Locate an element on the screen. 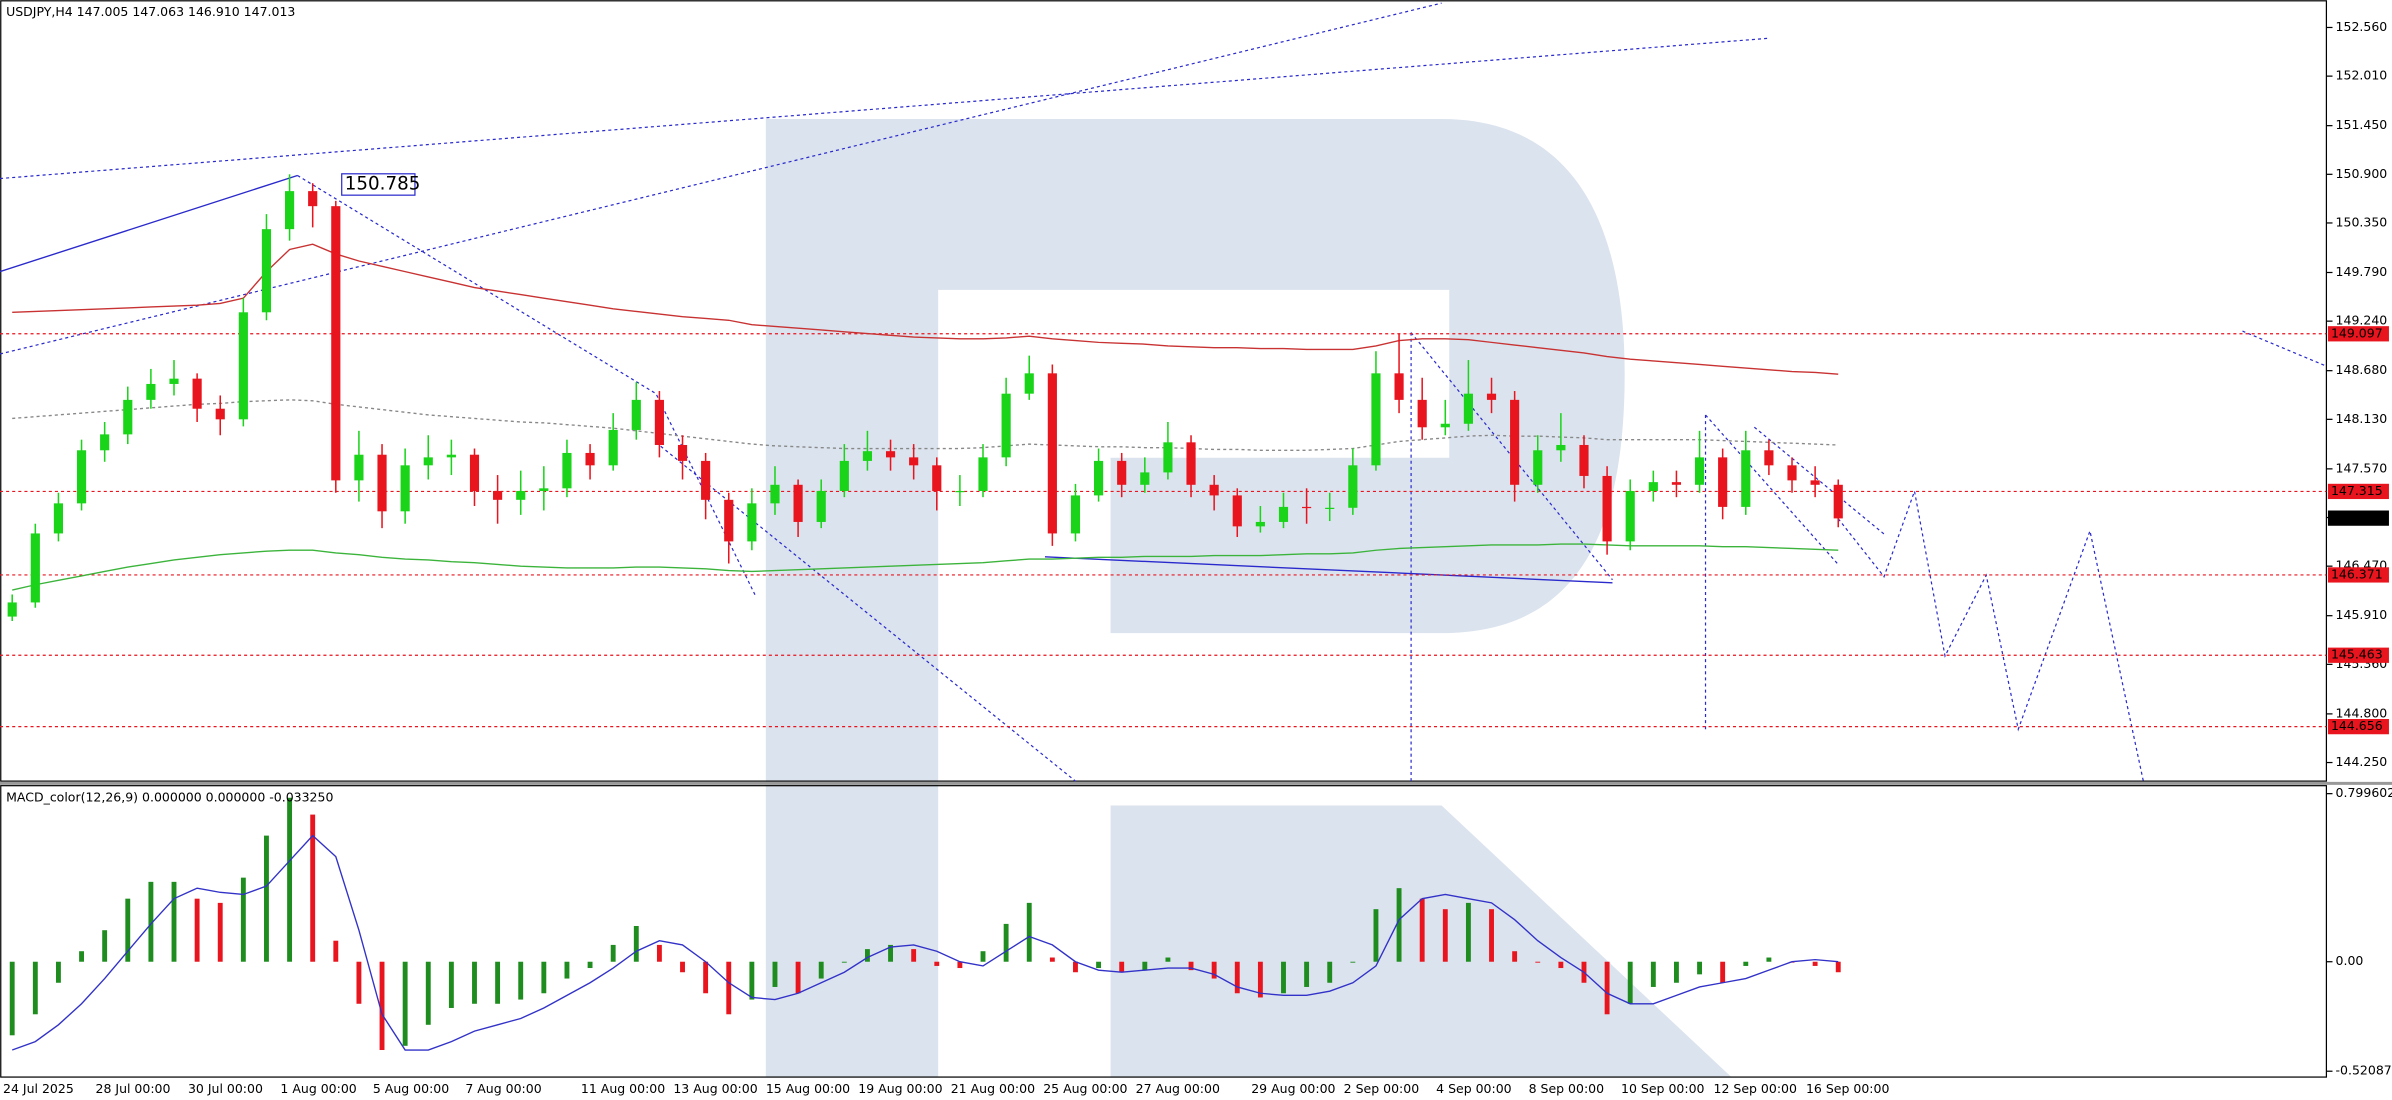 This screenshot has height=1100, width=2392. x-tick-label: 12 Sep 00:00 is located at coordinates (1755, 1088).